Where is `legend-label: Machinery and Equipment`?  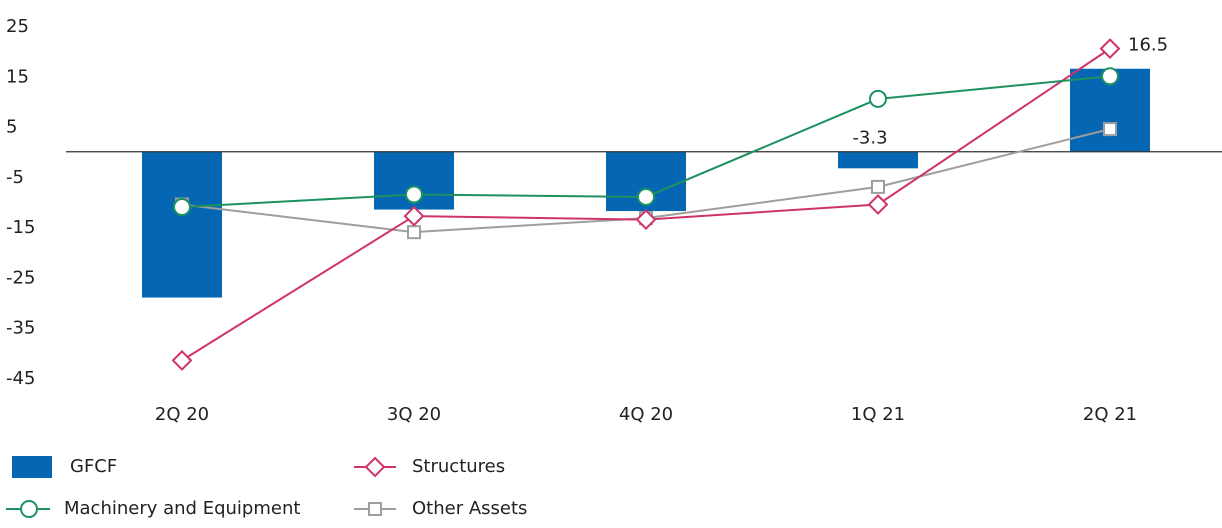
legend-label: Machinery and Equipment is located at coordinates (182, 508).